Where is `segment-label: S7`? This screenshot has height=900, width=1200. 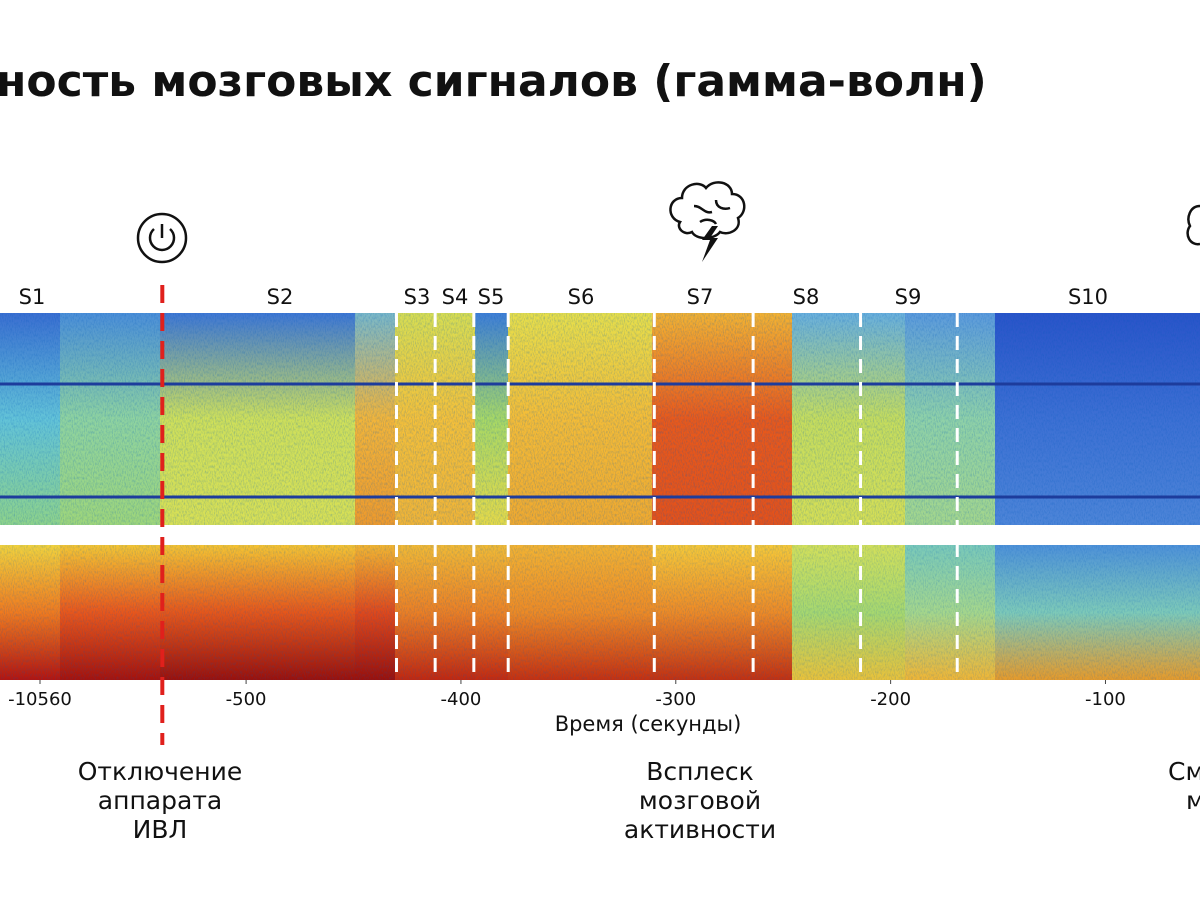 segment-label: S7 is located at coordinates (700, 297).